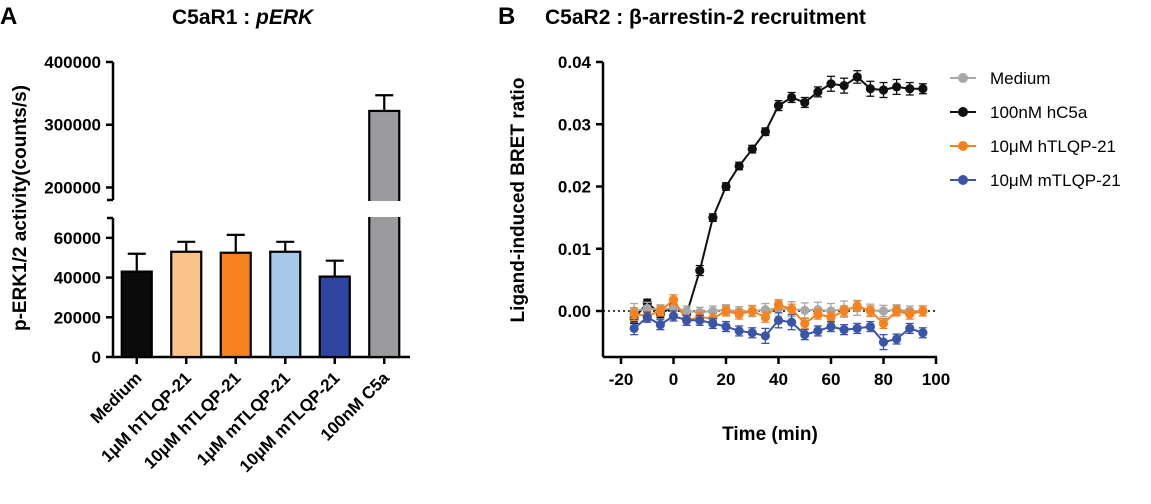 The image size is (1151, 504). I want to click on legend-label: 10μM hTLQP-21, so click(1053, 146).